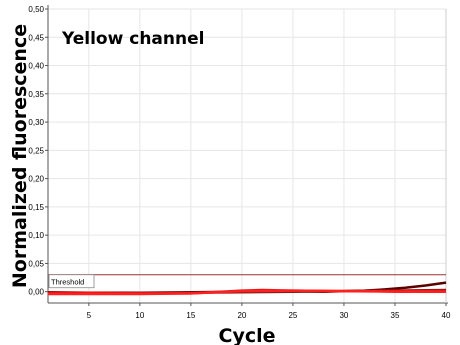 Image resolution: width=460 pixels, height=345 pixels. What do you see at coordinates (36, 292) in the screenshot?
I see `y-tick-label: 0,00` at bounding box center [36, 292].